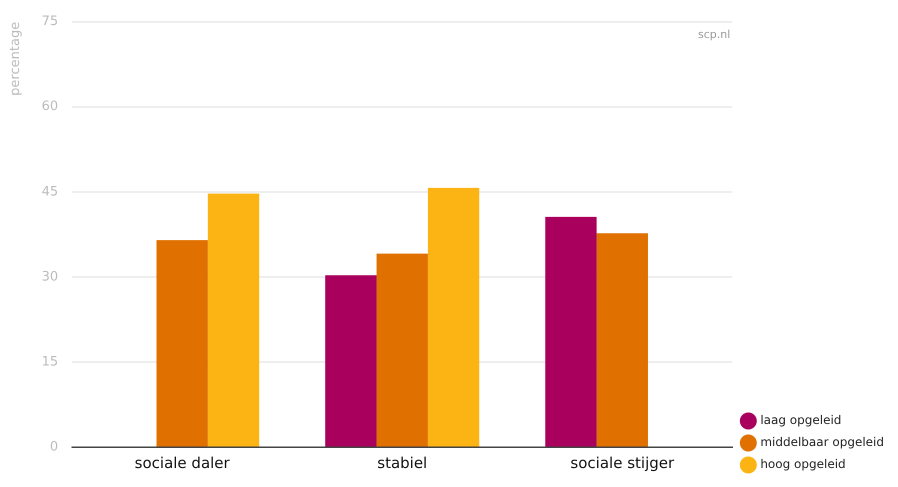 This screenshot has height=487, width=898. I want to click on legend-label: middelbaar opgeleid, so click(822, 442).